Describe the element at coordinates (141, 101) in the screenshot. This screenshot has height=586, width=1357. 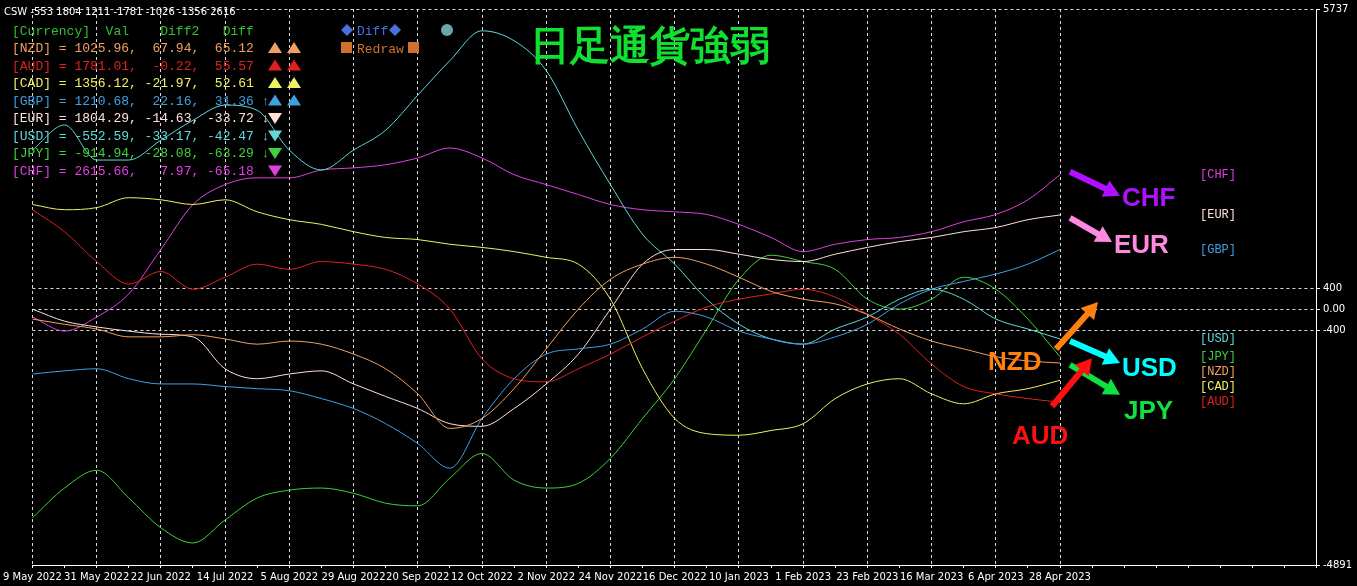
I see `annotation: [GBP] = 1210.68, 22.16, 31.36 ↑` at that location.